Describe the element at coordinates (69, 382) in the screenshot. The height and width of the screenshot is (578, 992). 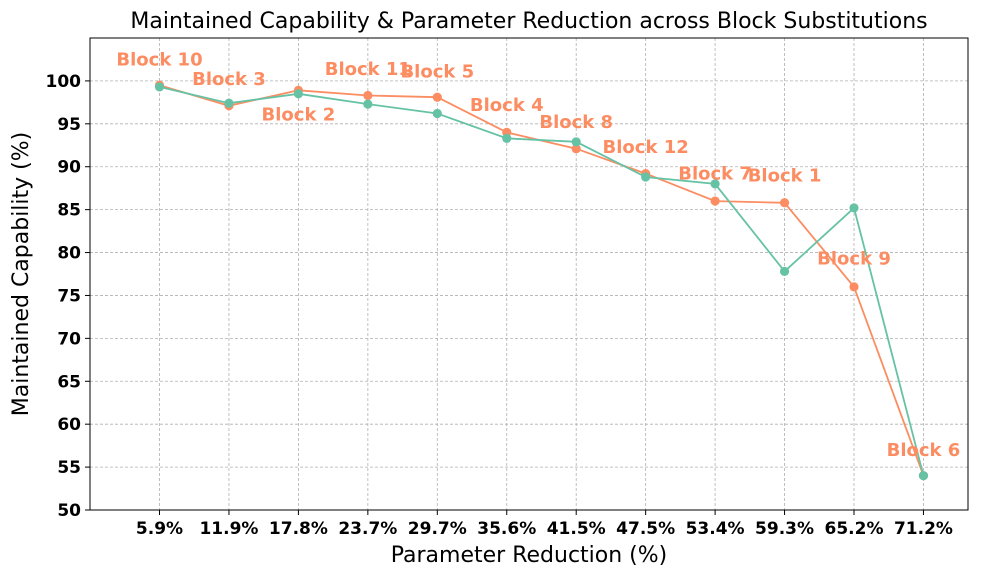
I see `y-tick-label: 65` at that location.